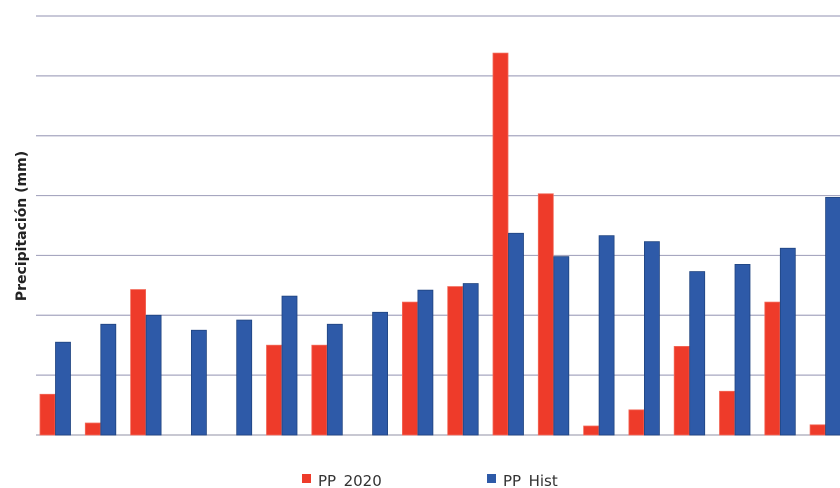  I want to click on legend-swatch-pp-2020, so click(306, 478).